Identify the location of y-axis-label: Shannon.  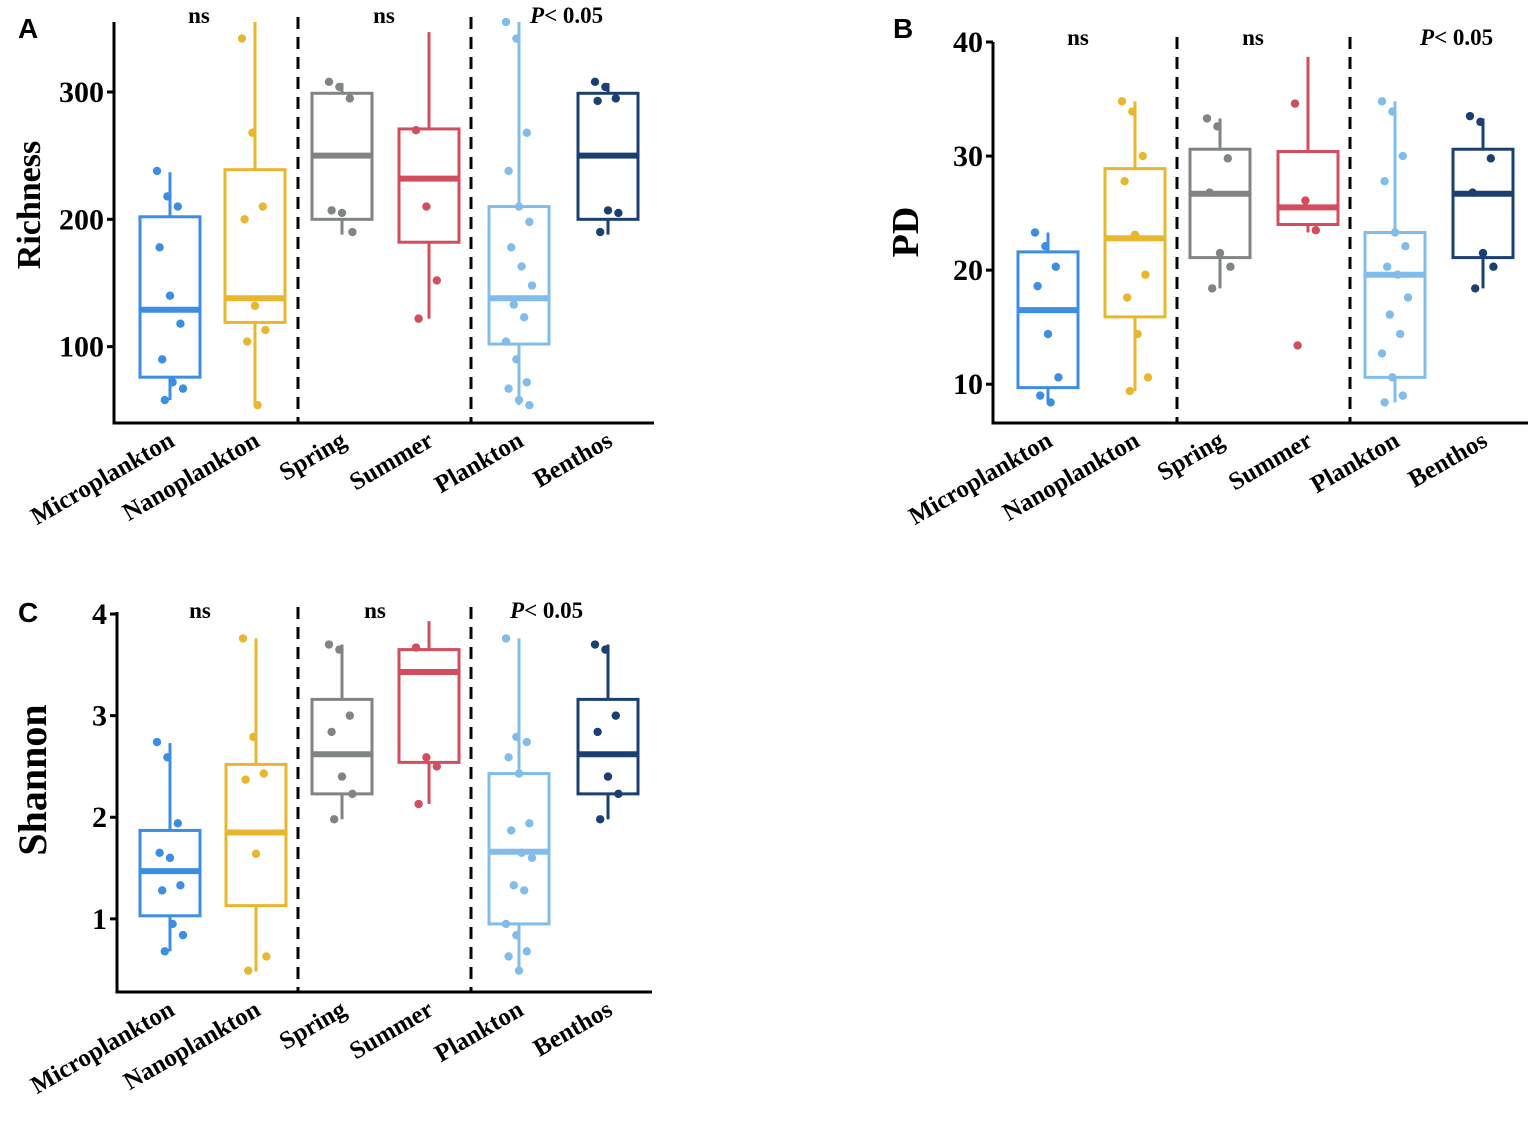
(32, 779).